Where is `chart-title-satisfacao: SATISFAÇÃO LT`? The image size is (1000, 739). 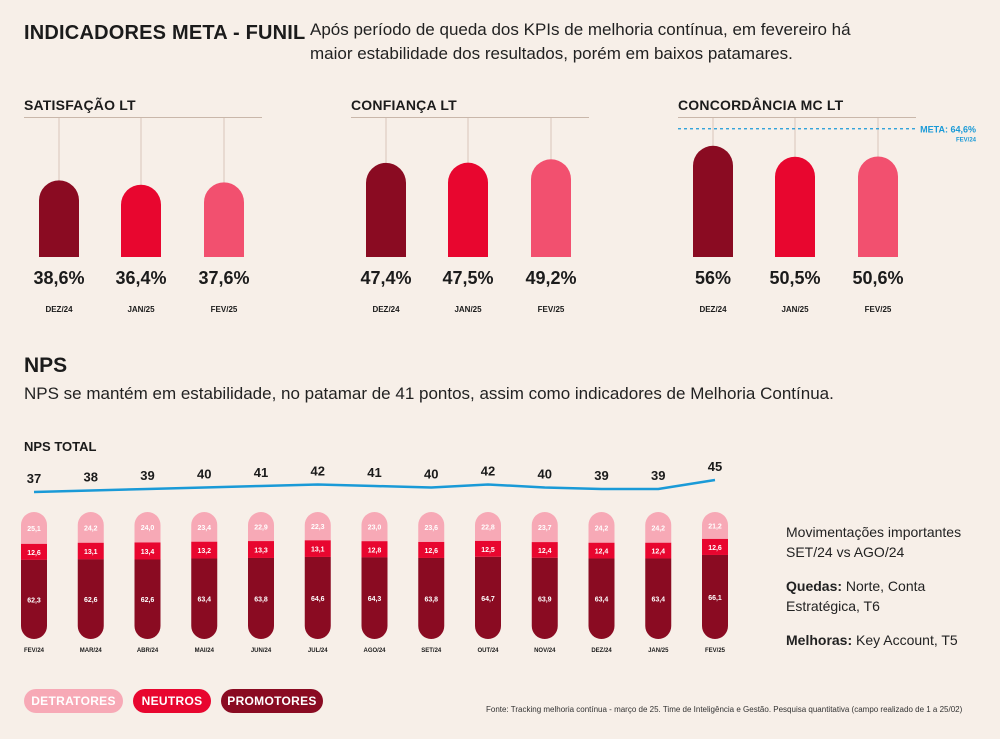 chart-title-satisfacao: SATISFAÇÃO LT is located at coordinates (80, 105).